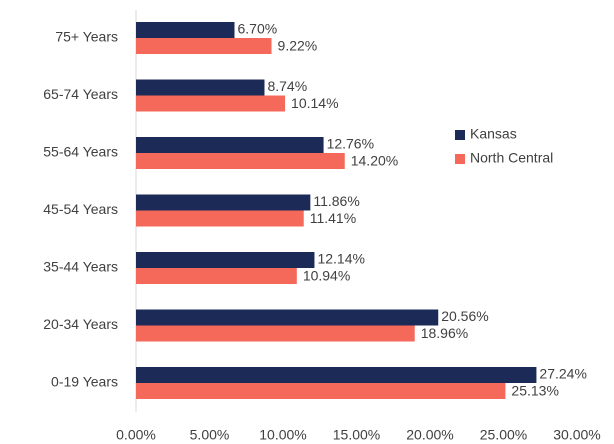  What do you see at coordinates (287, 86) in the screenshot?
I see `value-label: 8.74%` at bounding box center [287, 86].